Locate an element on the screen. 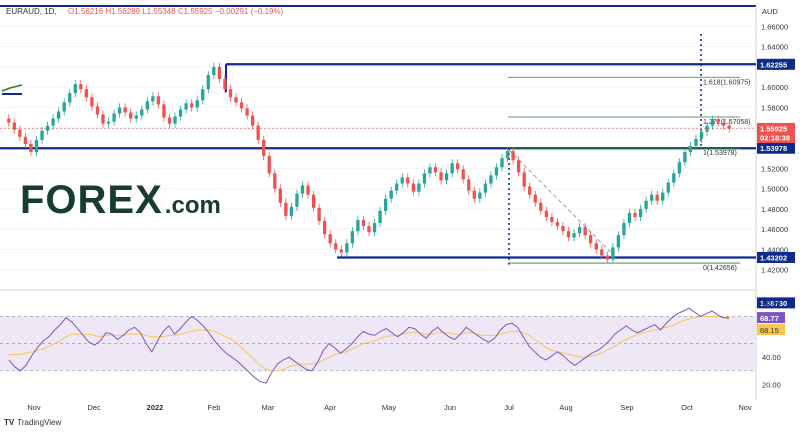  price-tick-label: 1.46000 is located at coordinates (774, 229).